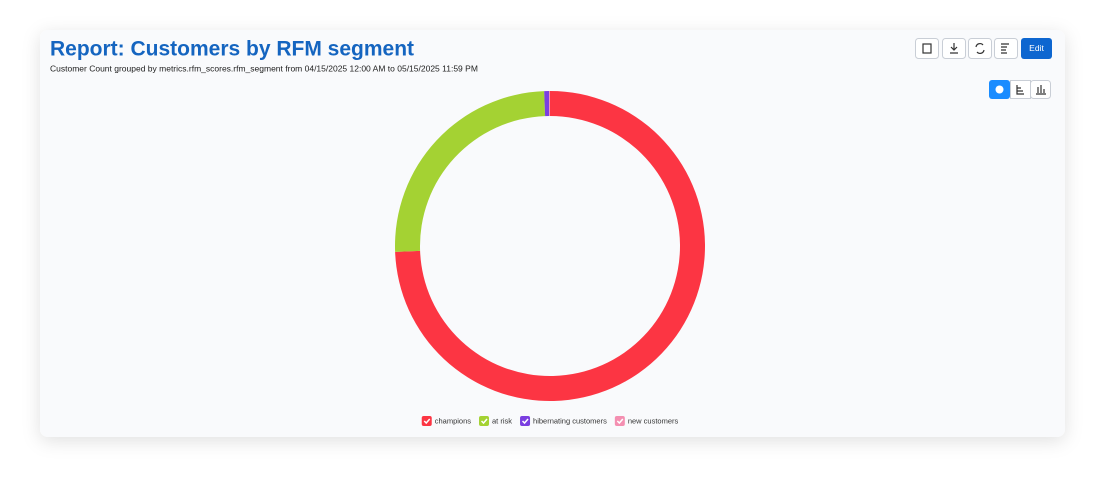 The width and height of the screenshot is (1105, 487). I want to click on legend-item: new customers, so click(646, 421).